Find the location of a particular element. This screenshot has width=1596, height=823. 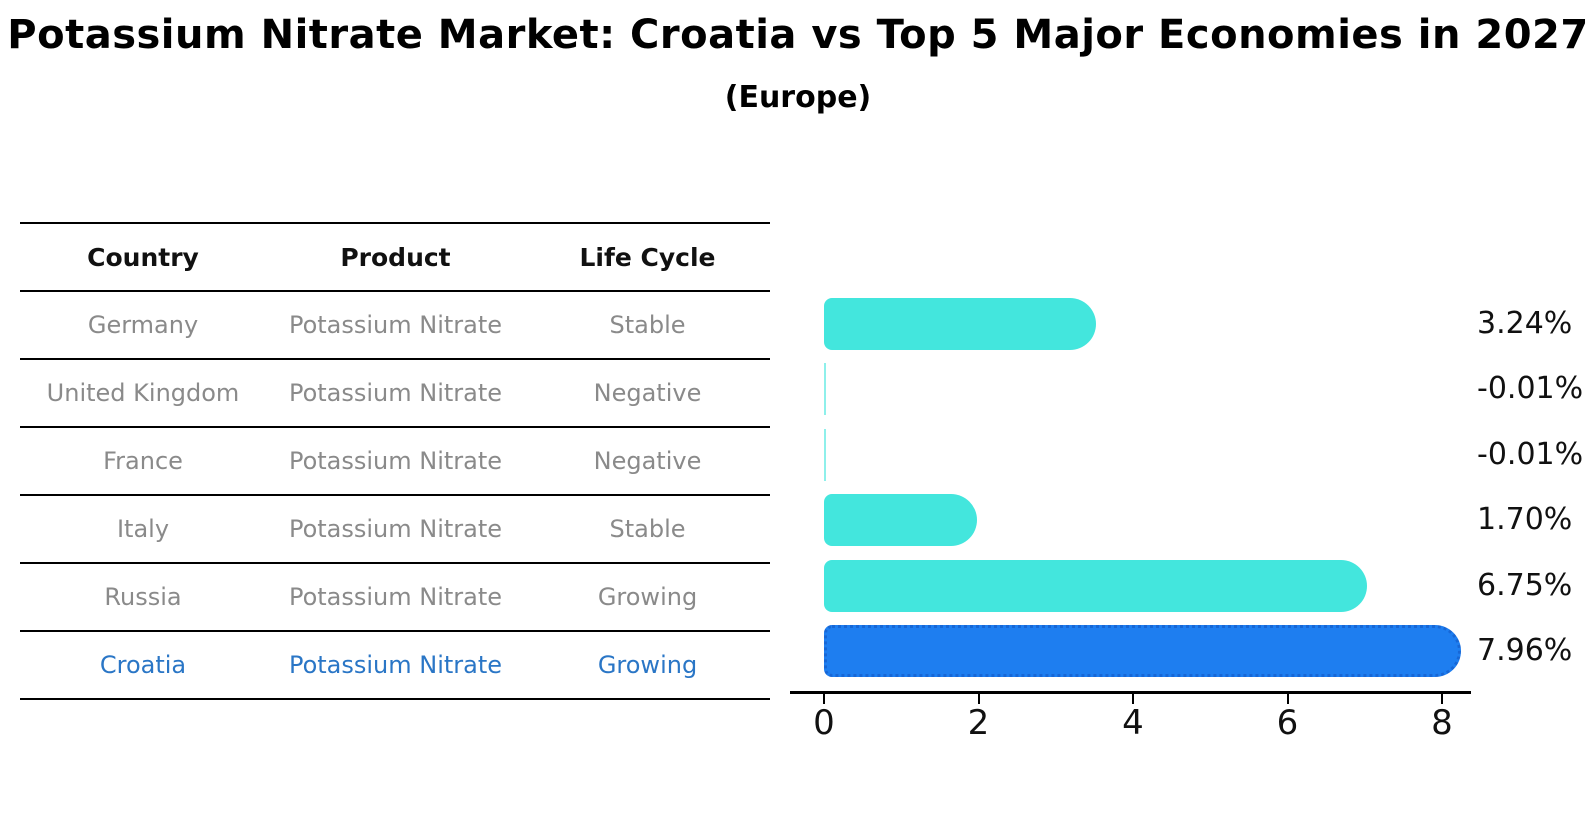

bar-croatia is located at coordinates (1142, 651).